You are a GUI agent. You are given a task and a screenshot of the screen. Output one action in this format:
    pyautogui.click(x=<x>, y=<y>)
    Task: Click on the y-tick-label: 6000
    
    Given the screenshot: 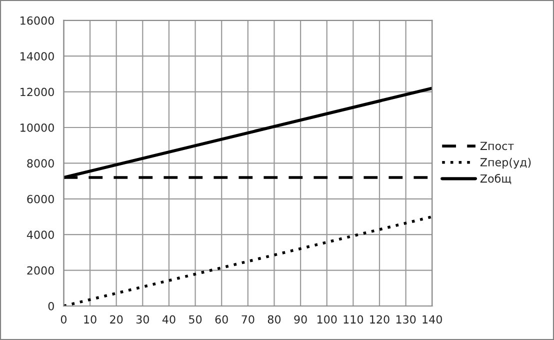 What is the action you would take?
    pyautogui.click(x=40, y=199)
    